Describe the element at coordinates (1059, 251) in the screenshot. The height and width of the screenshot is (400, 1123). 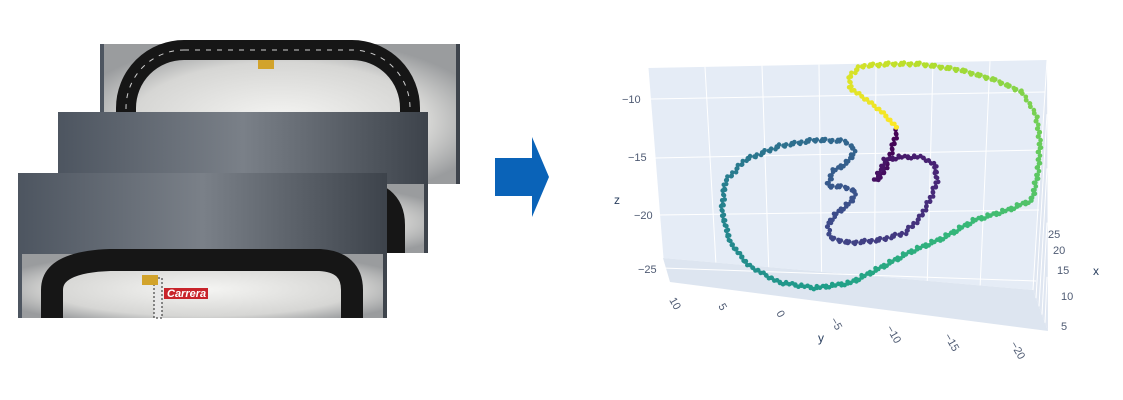
I see `x-tick-label: 20` at that location.